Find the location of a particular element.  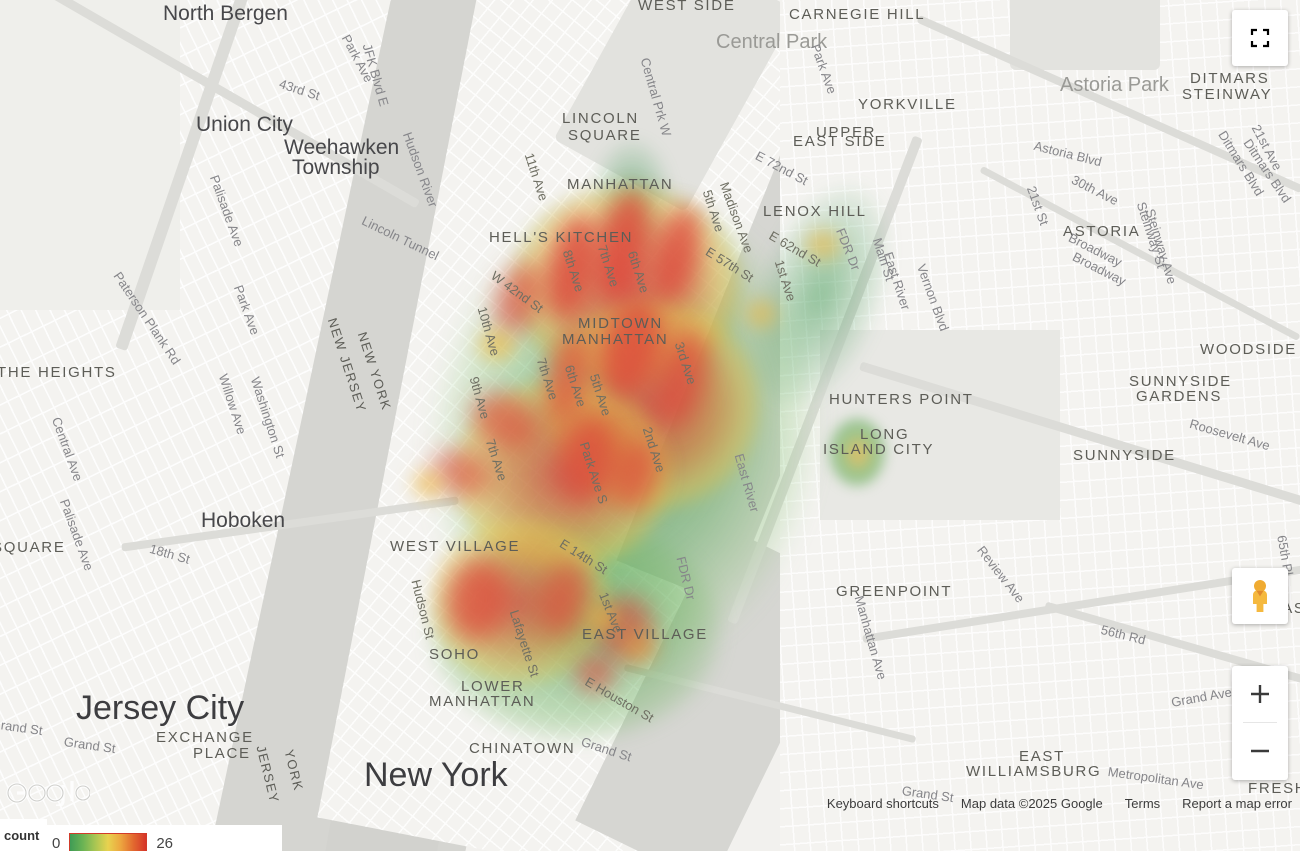

map-label-neighborhoods: HUNTERS POINT is located at coordinates (901, 399).